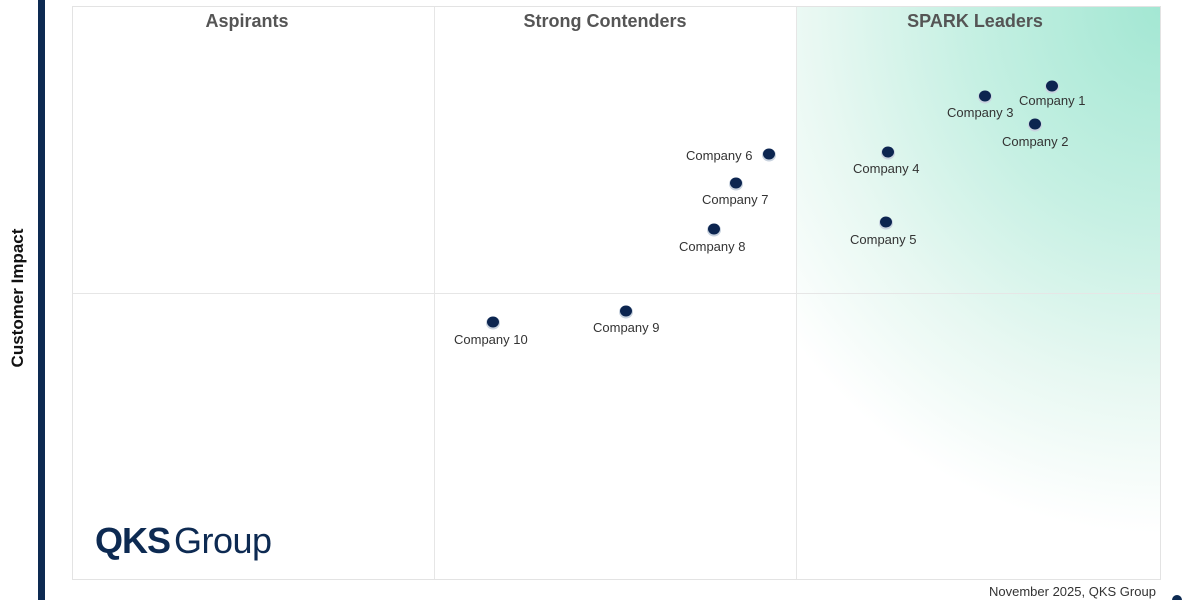  I want to click on qks-group-logo: QKS Group, so click(183, 541).